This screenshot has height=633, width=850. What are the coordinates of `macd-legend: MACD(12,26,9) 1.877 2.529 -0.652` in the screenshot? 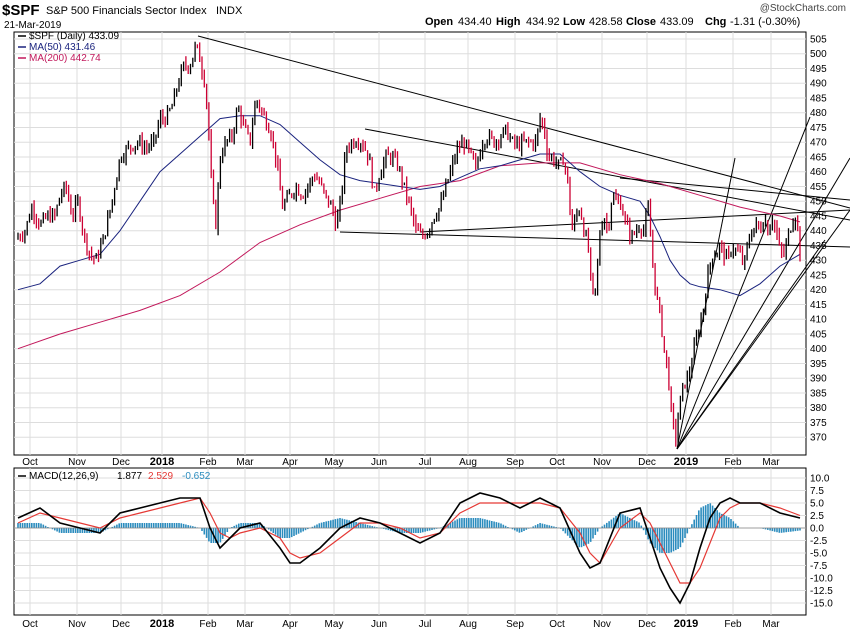 It's located at (114, 476).